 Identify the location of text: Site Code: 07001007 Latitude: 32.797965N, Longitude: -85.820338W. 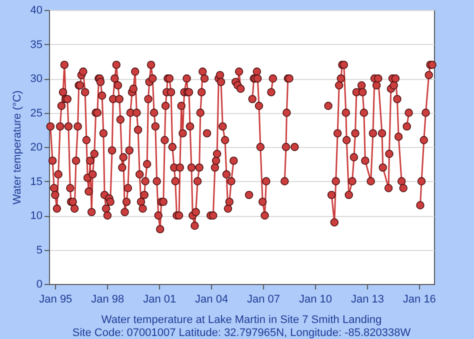
(242, 333).